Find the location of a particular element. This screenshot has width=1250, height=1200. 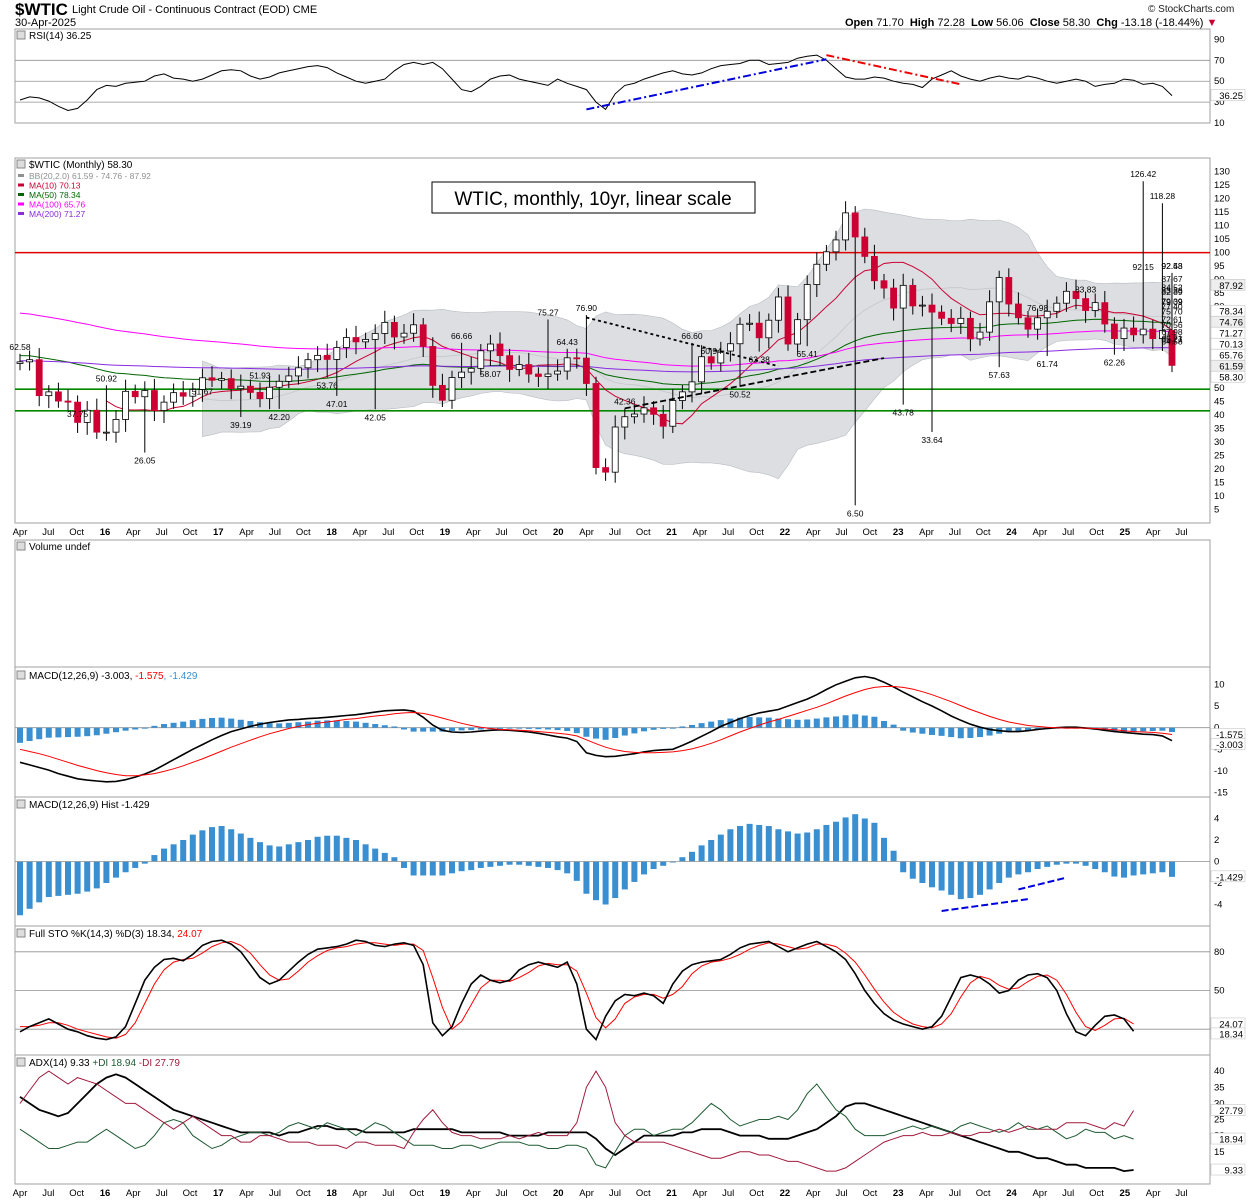

price-right-label: 71.27 is located at coordinates (1231, 334).